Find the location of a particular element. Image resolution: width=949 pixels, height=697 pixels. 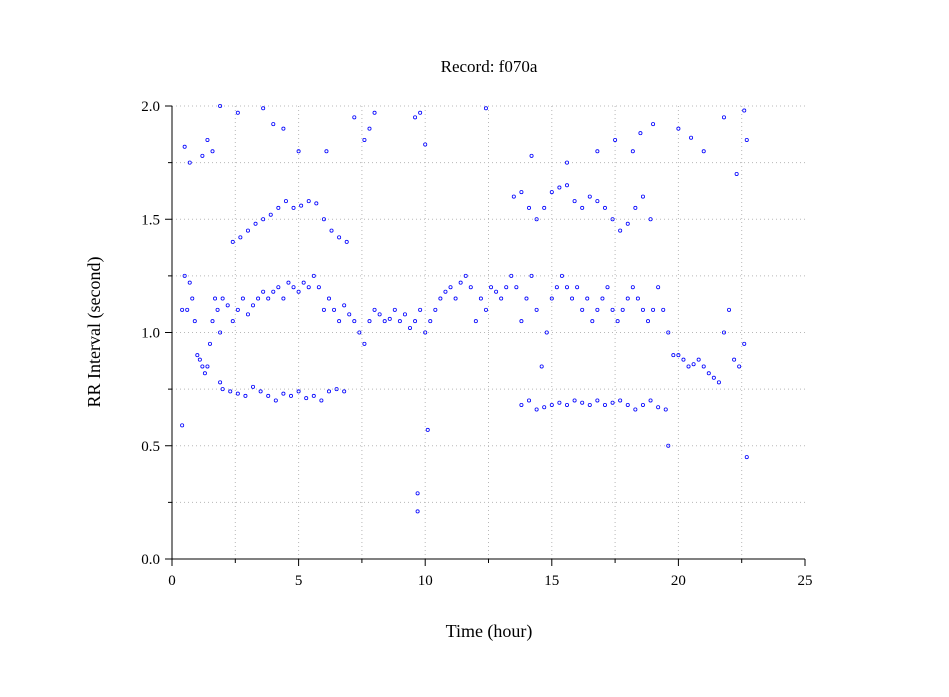

x-tick-label: 10 is located at coordinates (425, 581).